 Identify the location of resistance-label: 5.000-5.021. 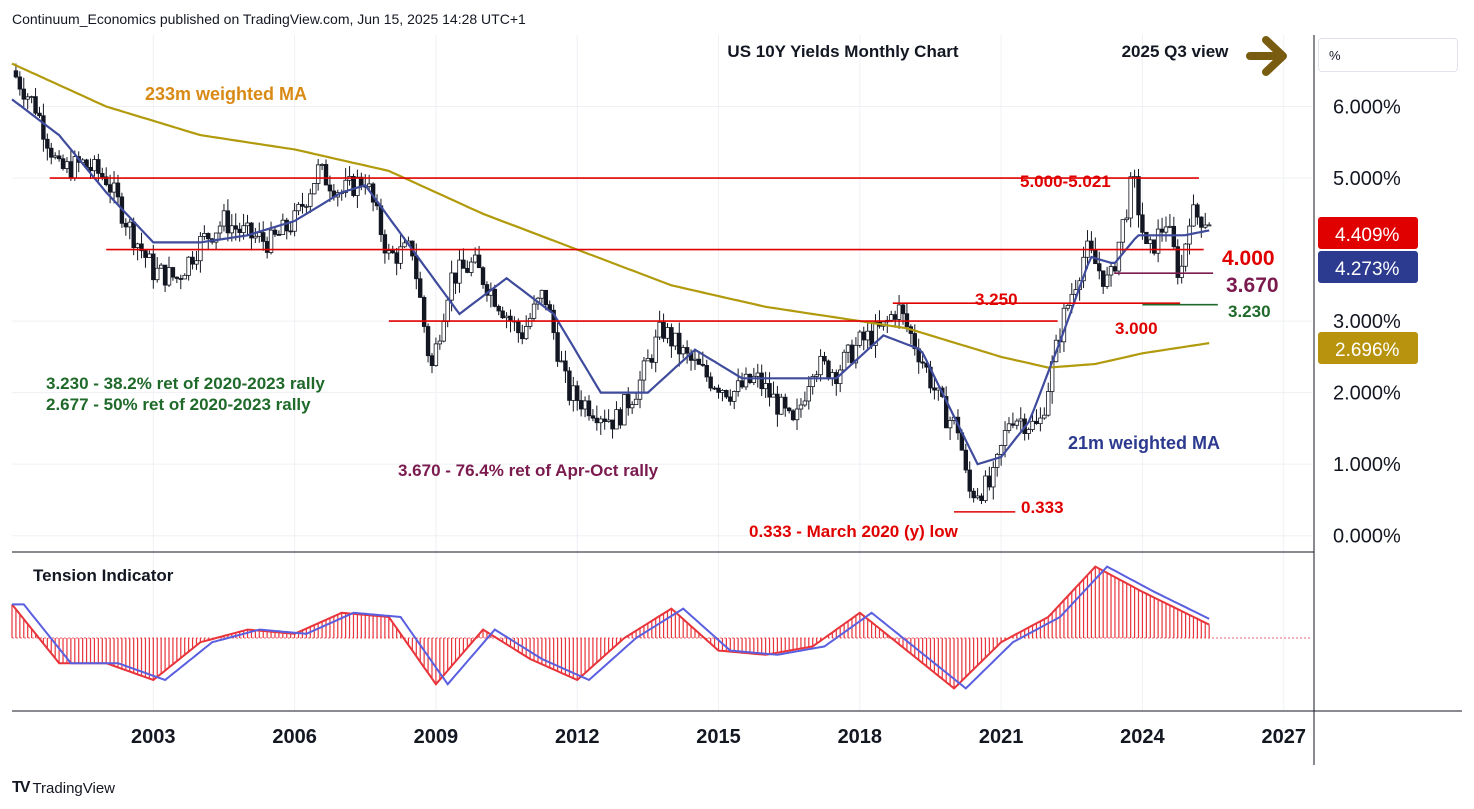
(1065, 181).